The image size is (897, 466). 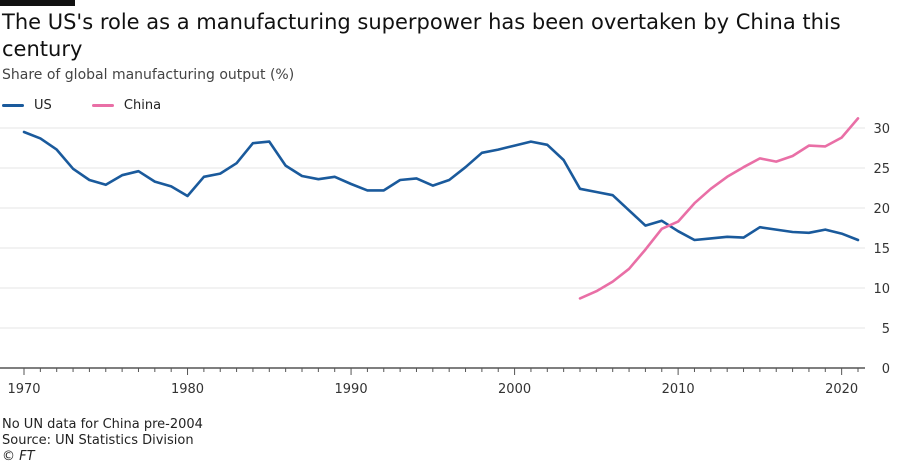 I want to click on source-line: Source: UN Statistics Division, so click(x=98, y=440).